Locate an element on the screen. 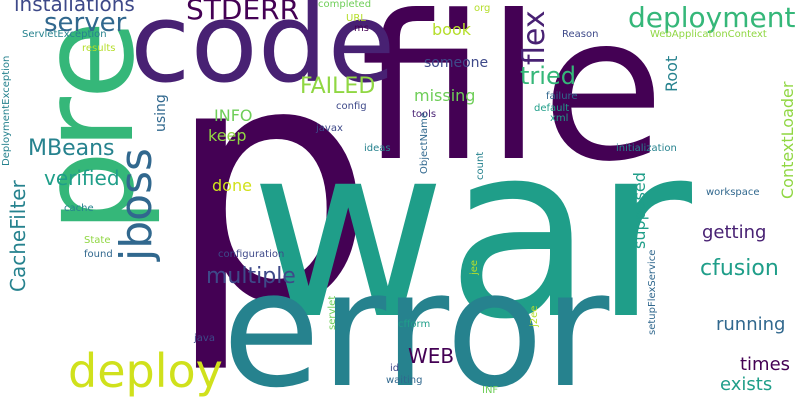 The height and width of the screenshot is (400, 800). word-cloud-word: cache is located at coordinates (79, 208).